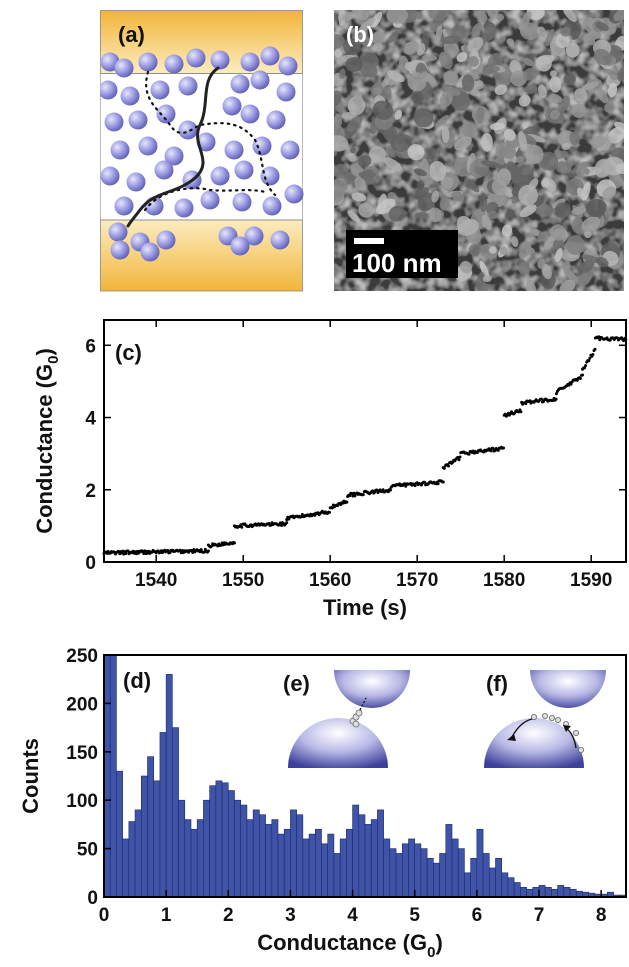 The width and height of the screenshot is (629, 967). I want to click on inset-f-top-tip, so click(568, 689).